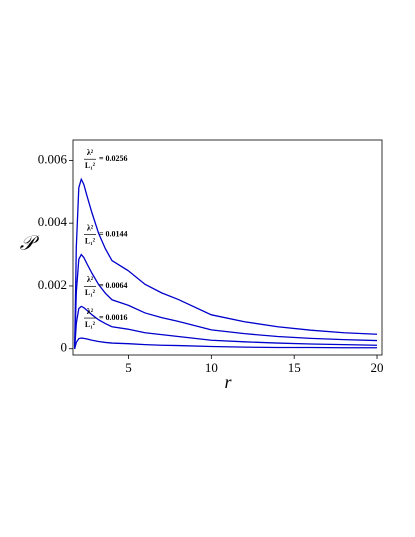 The image size is (415, 537). Describe the element at coordinates (113, 317) in the screenshot. I see `annotation-value: = 0.0016` at that location.